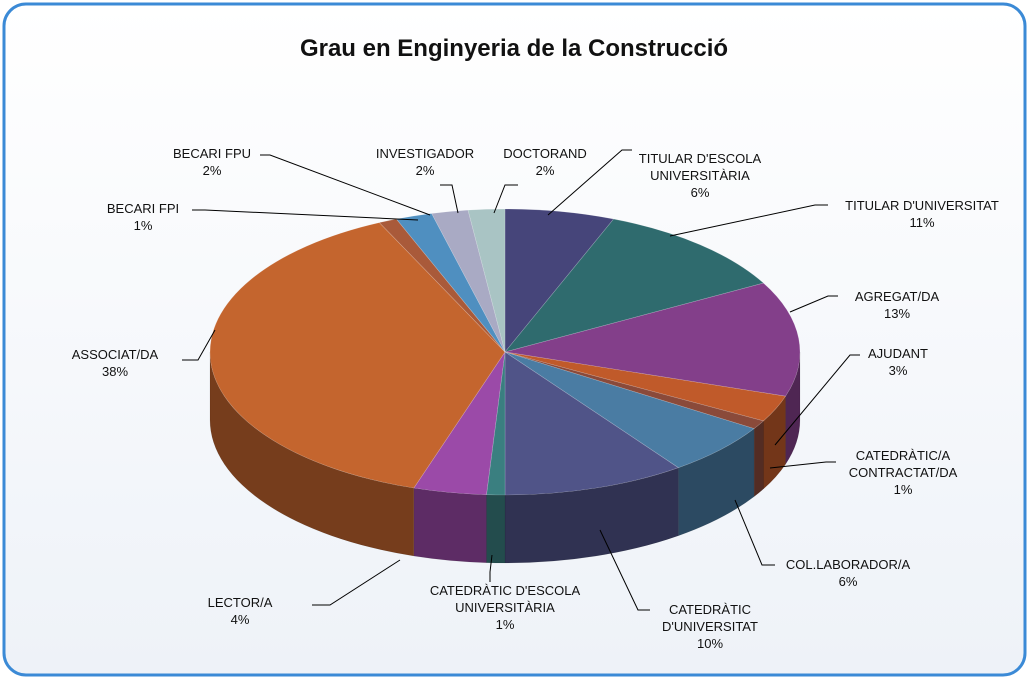 This screenshot has height=679, width=1029. What do you see at coordinates (848, 564) in the screenshot?
I see `category-label: COL.LABORADOR/A` at bounding box center [848, 564].